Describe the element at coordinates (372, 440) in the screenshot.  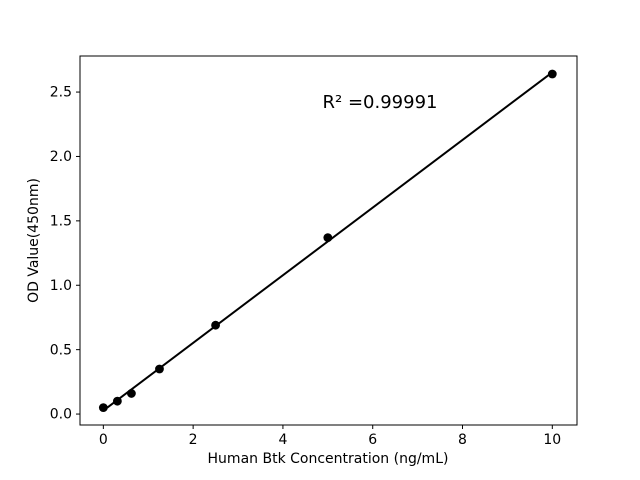
I see `x-tick-label: 6` at that location.